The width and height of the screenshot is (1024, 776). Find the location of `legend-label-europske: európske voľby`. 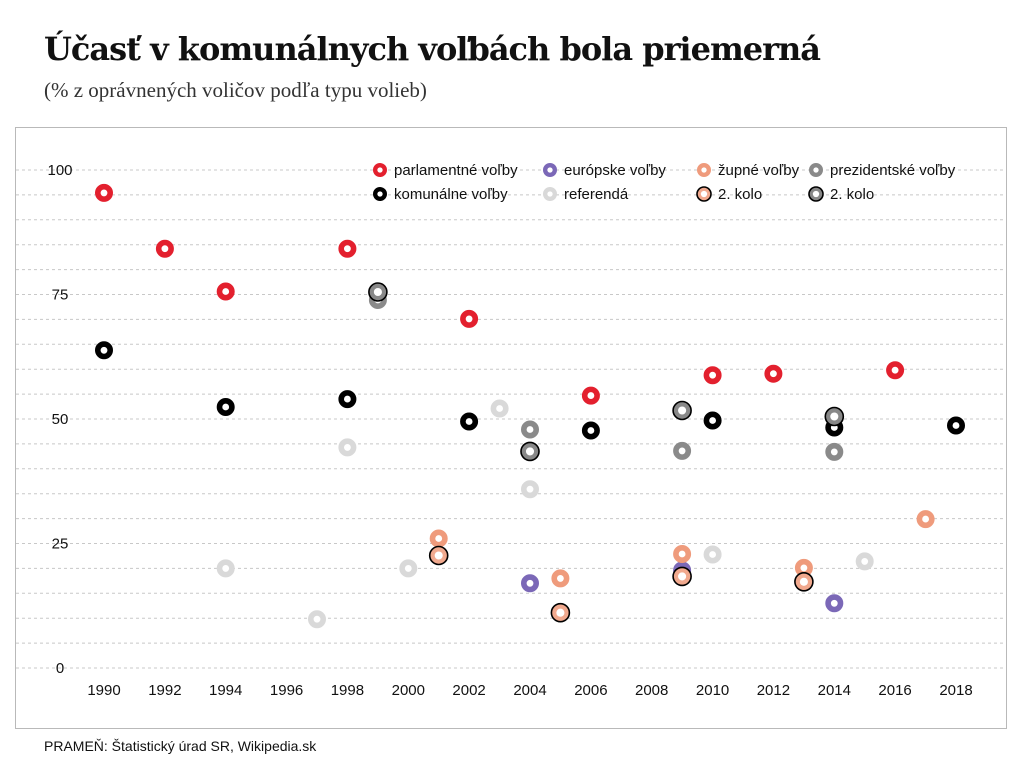

legend-label-europske: európske voľby is located at coordinates (615, 170).